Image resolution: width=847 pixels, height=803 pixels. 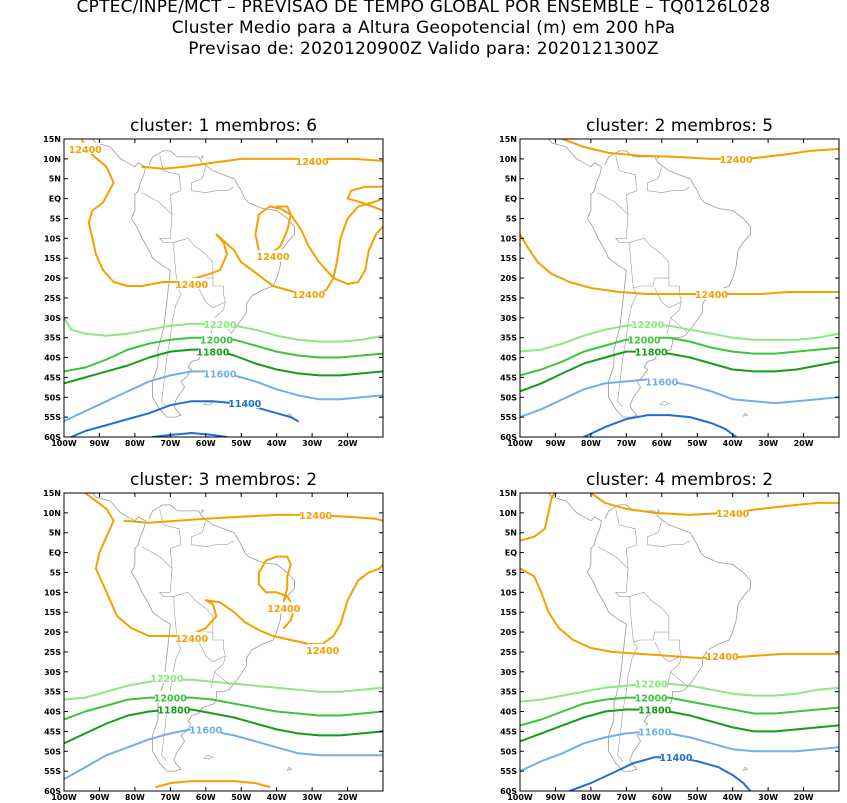 What do you see at coordinates (697, 443) in the screenshot?
I see `x-tick-label: 50W` at bounding box center [697, 443].